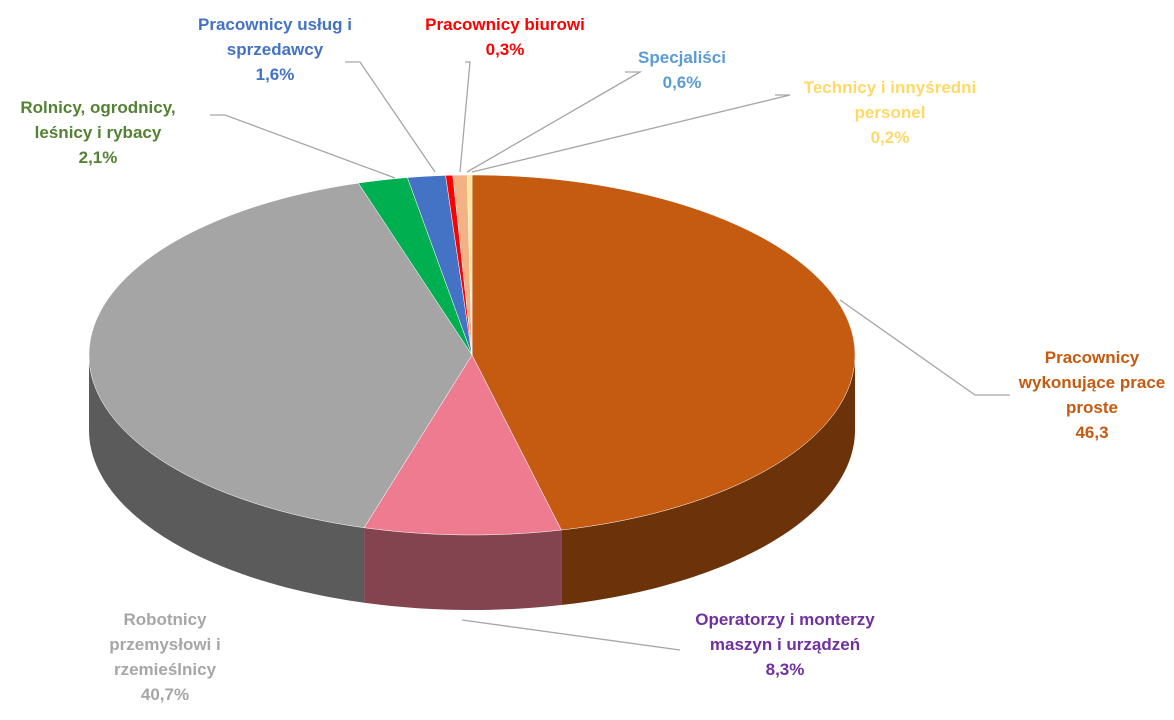  I want to click on label-name: Specjaliści, so click(682, 57).